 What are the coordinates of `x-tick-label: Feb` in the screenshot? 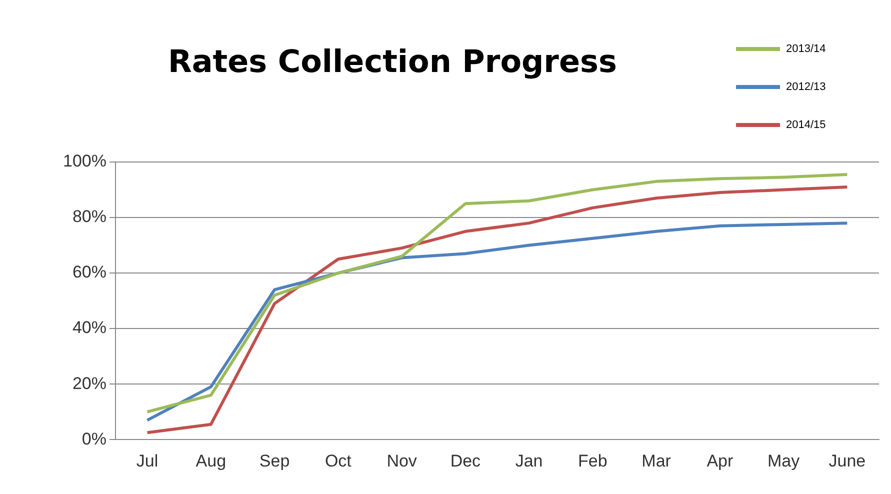 It's located at (593, 460).